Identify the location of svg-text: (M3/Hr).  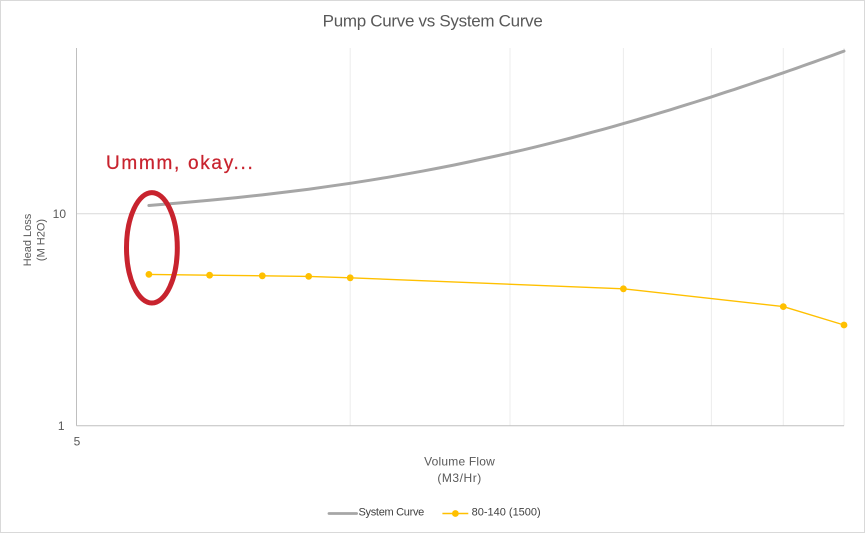
(459, 478).